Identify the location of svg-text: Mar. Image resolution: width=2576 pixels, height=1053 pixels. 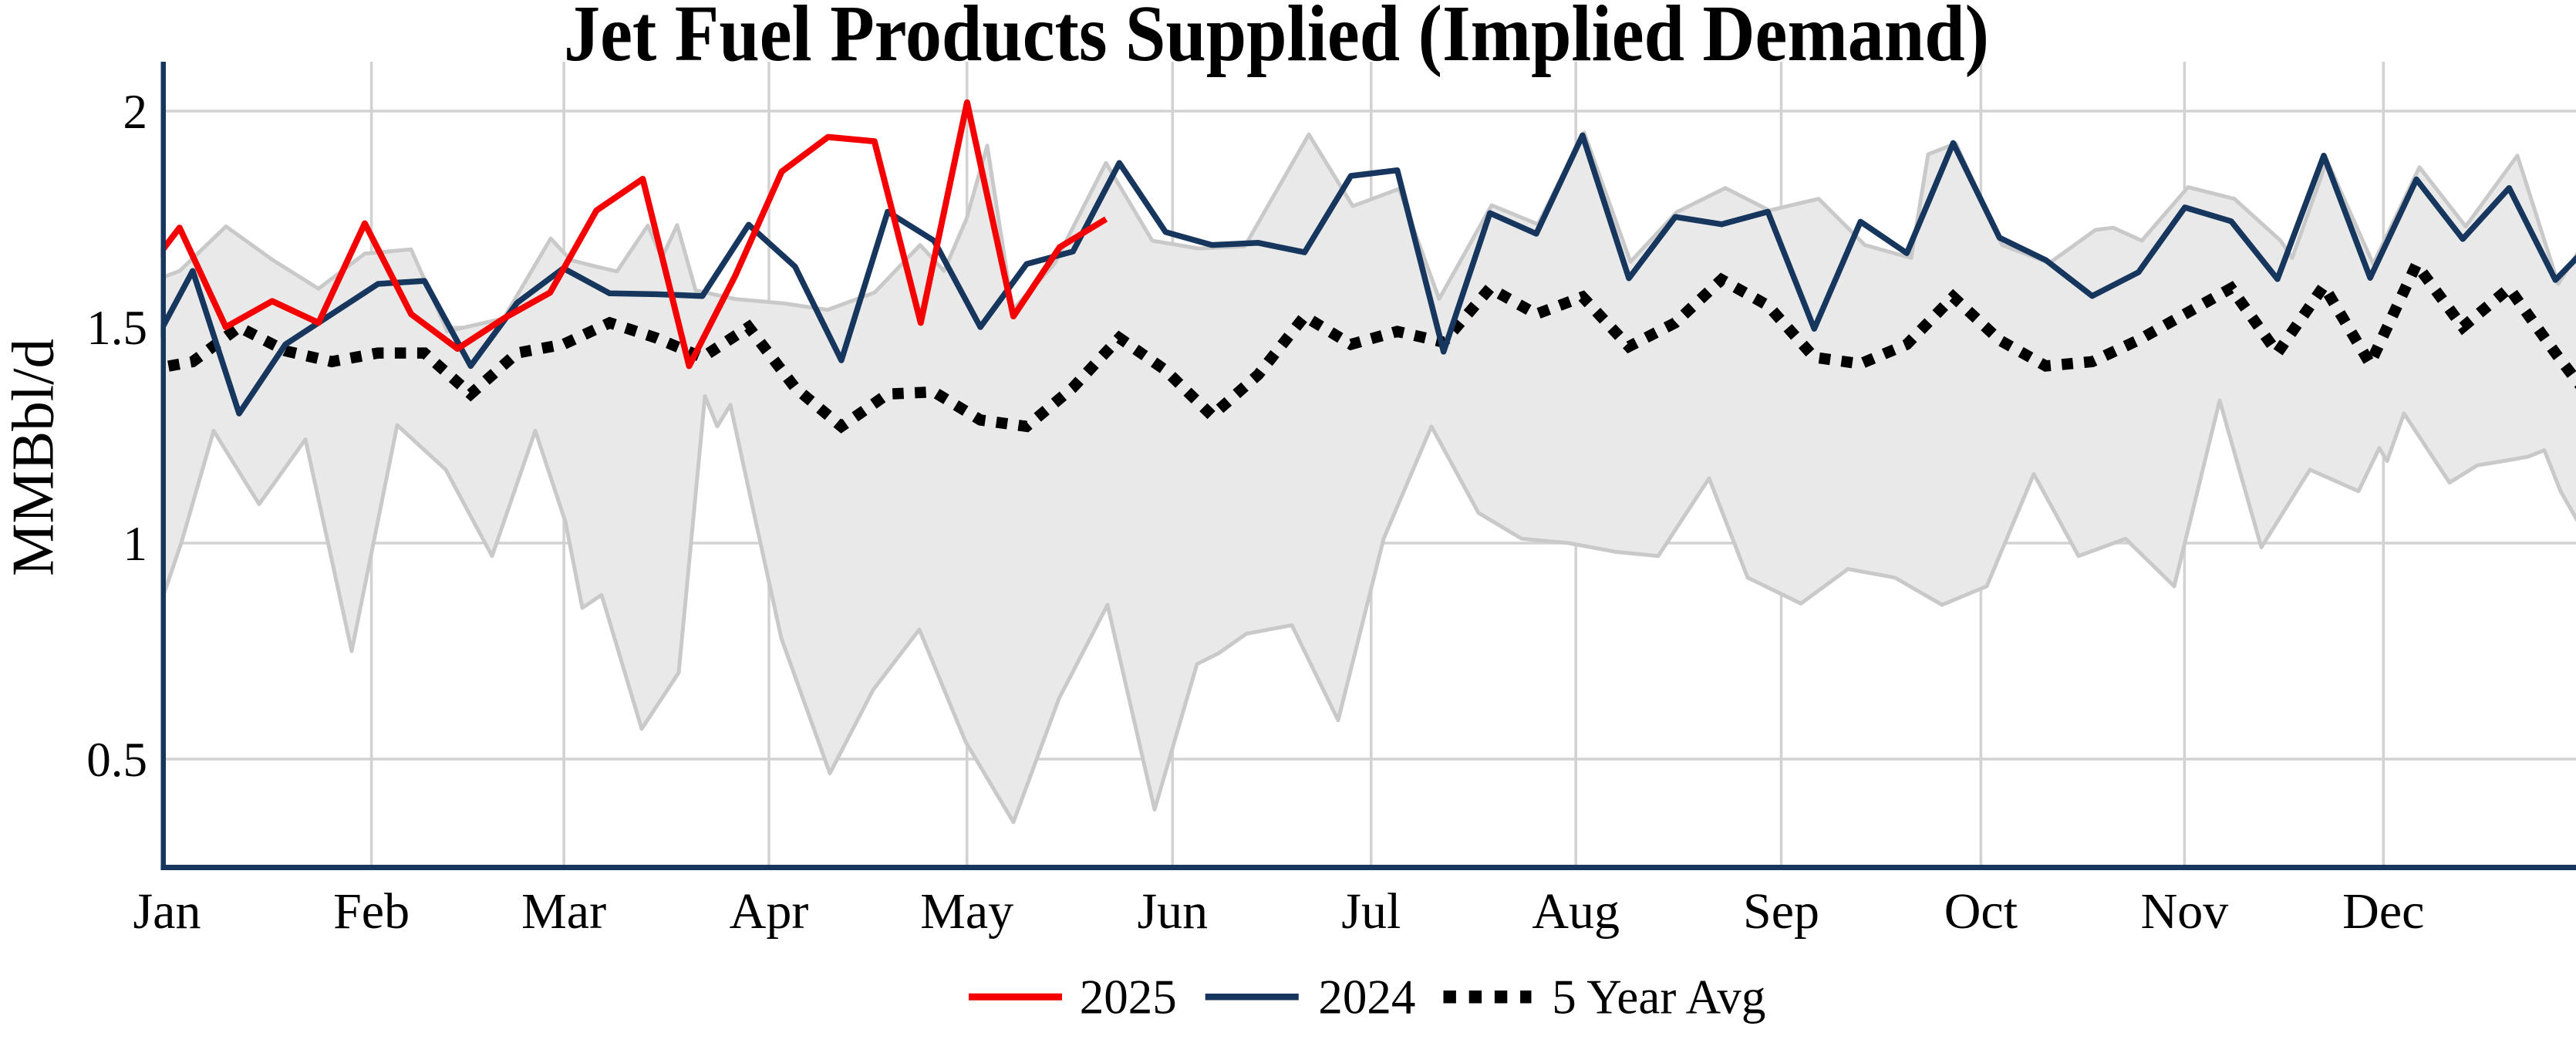
(563, 912).